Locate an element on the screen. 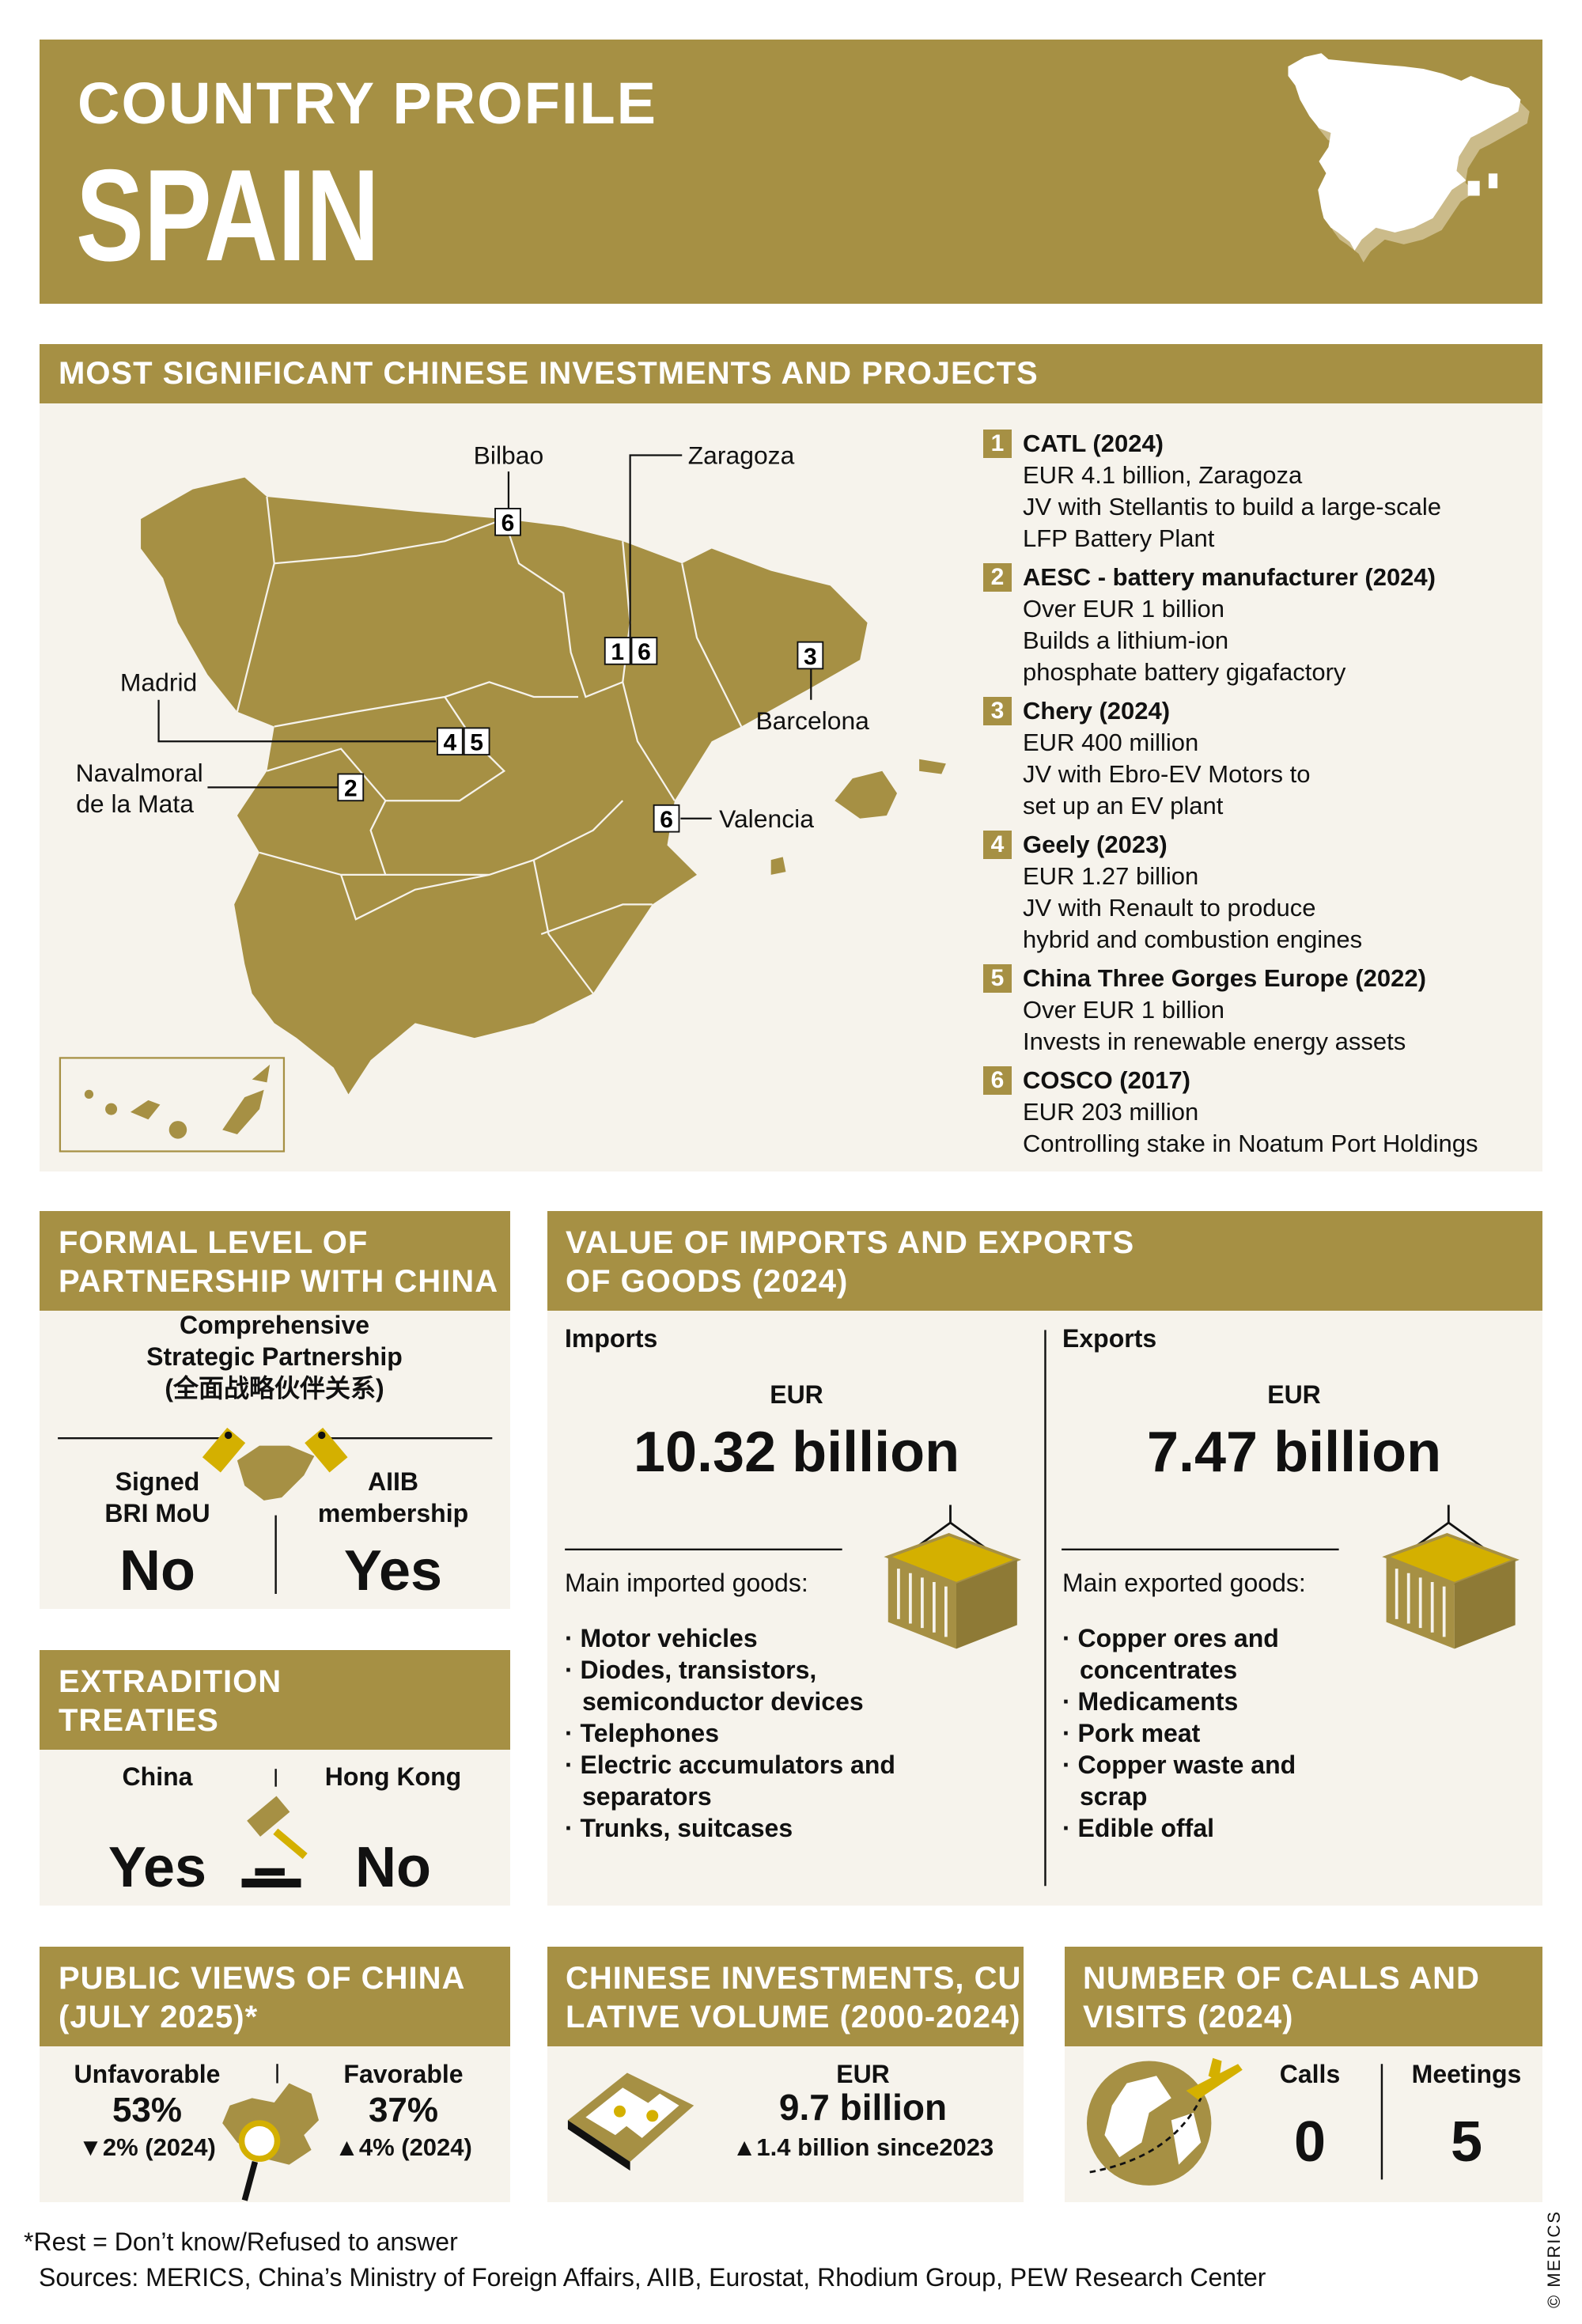 The image size is (1582, 2324). exports-currency: EUR is located at coordinates (1294, 1394).